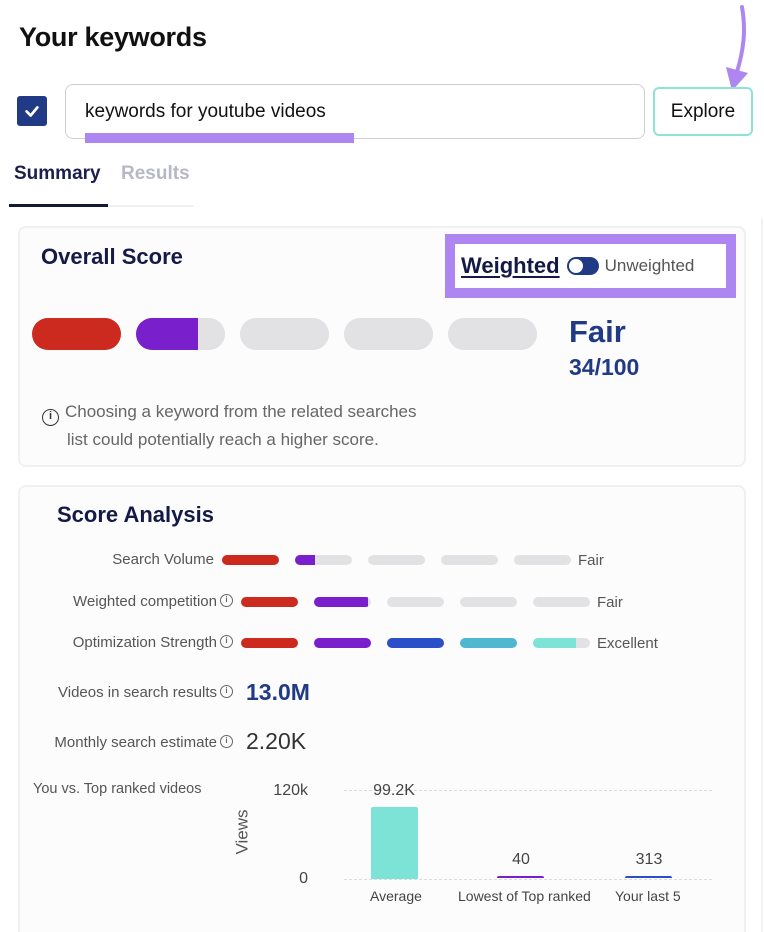  What do you see at coordinates (112, 256) in the screenshot?
I see `overall-score-title: Overall Score` at bounding box center [112, 256].